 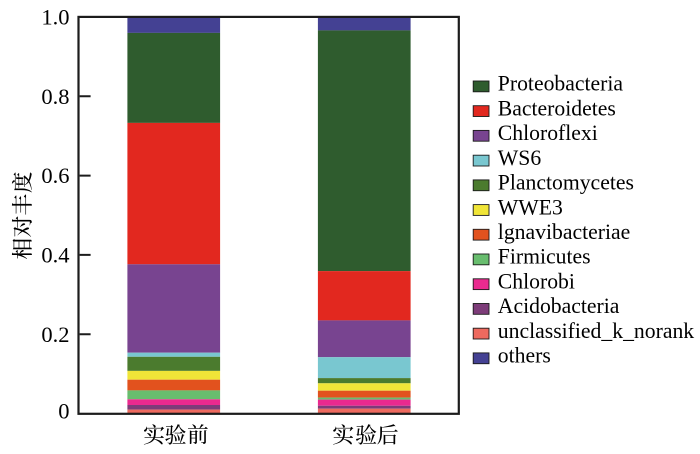 What do you see at coordinates (55, 255) in the screenshot?
I see `svg-text: 0.4` at bounding box center [55, 255].